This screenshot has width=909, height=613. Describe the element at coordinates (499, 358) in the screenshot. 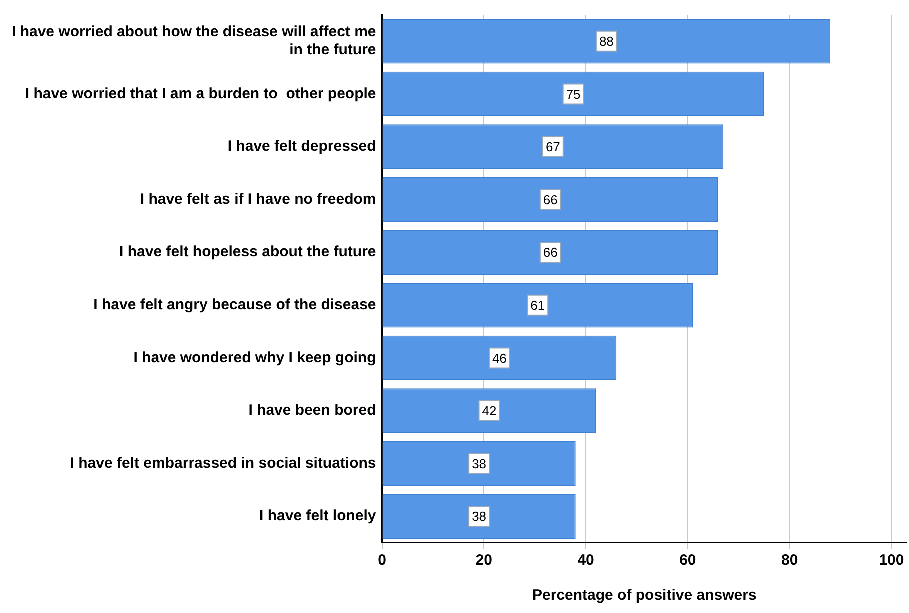

I see `data-label: 46` at that location.